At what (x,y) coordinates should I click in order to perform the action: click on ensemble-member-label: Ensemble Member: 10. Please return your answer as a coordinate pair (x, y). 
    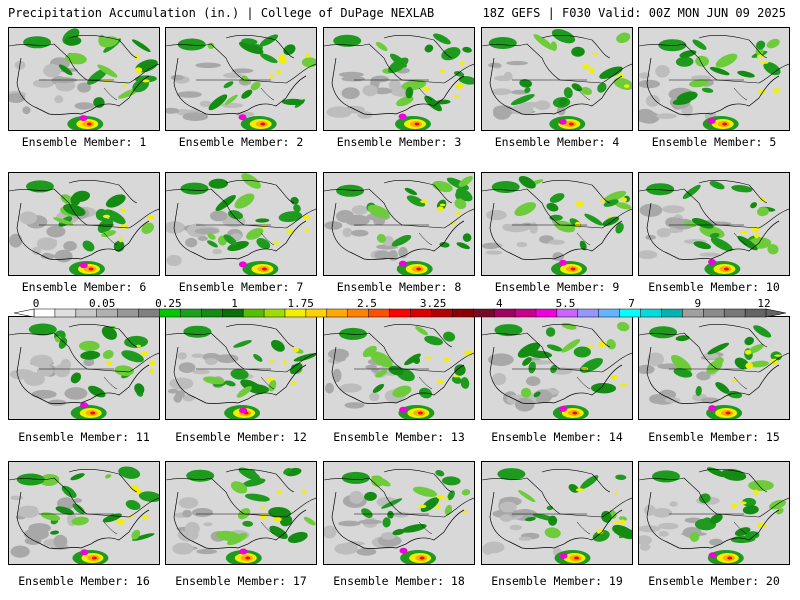
    Looking at the image, I should click on (714, 287).